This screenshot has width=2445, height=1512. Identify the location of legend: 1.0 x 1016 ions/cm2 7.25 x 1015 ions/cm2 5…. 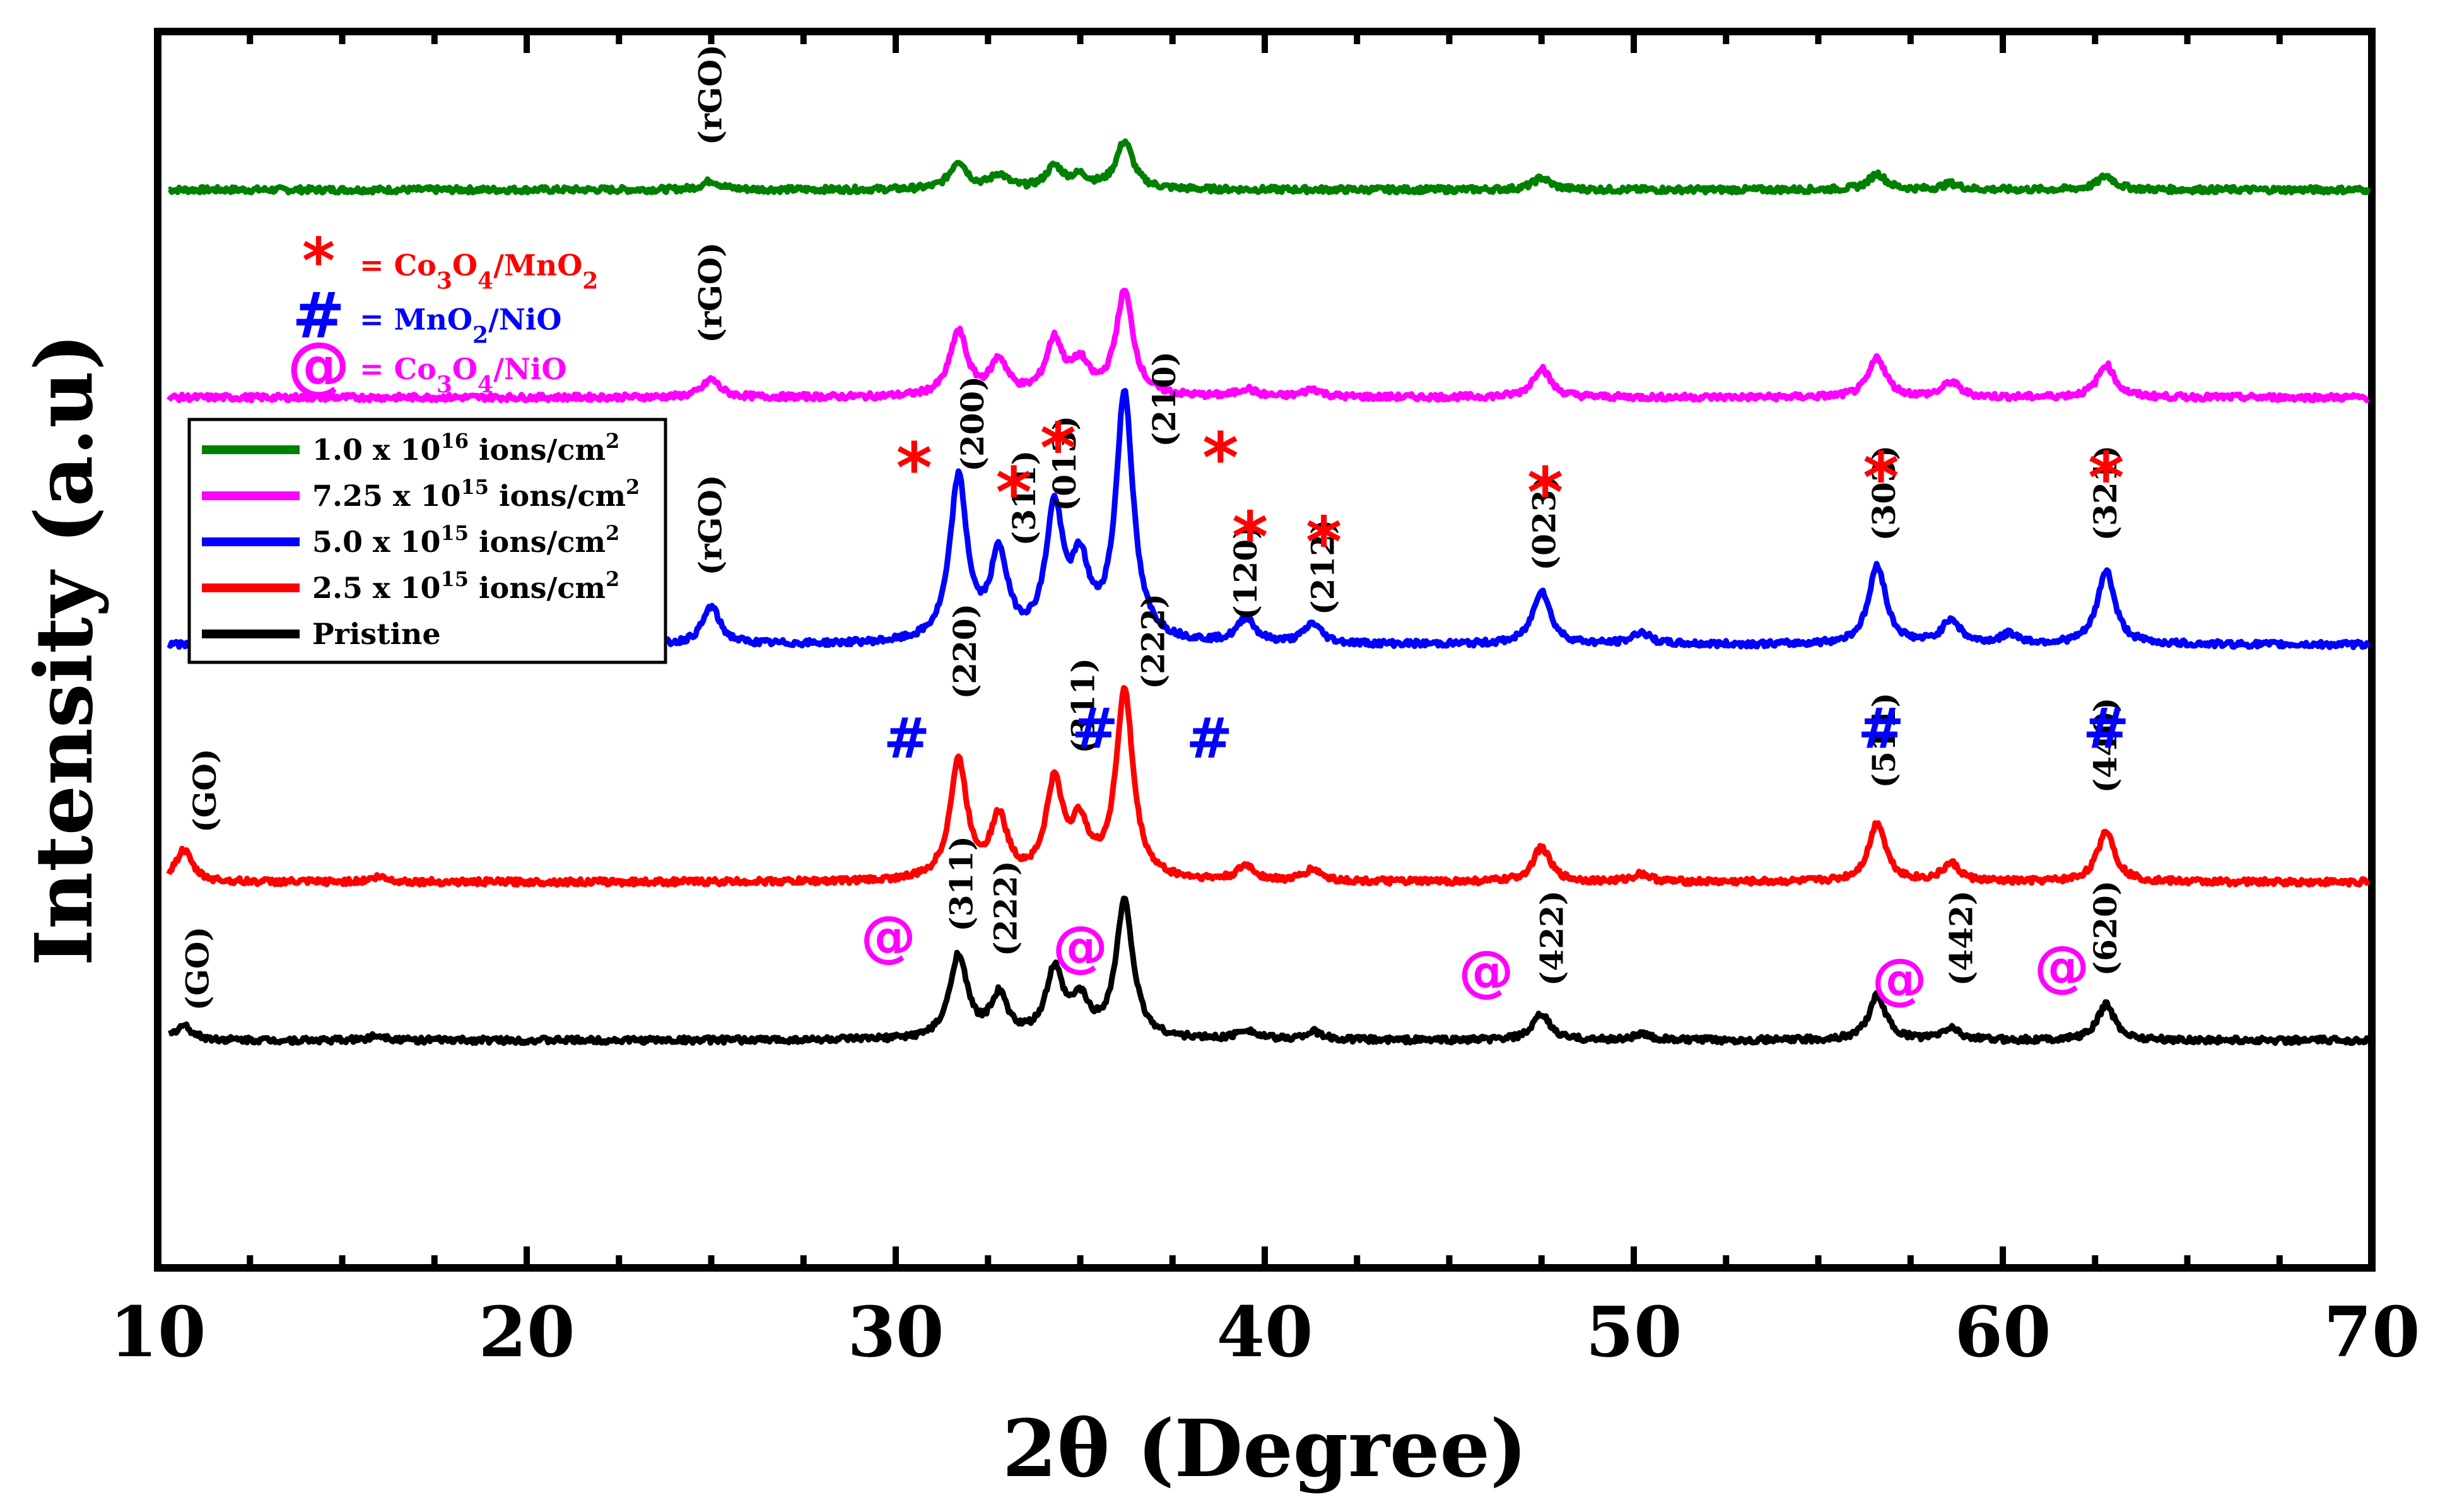
(427, 541).